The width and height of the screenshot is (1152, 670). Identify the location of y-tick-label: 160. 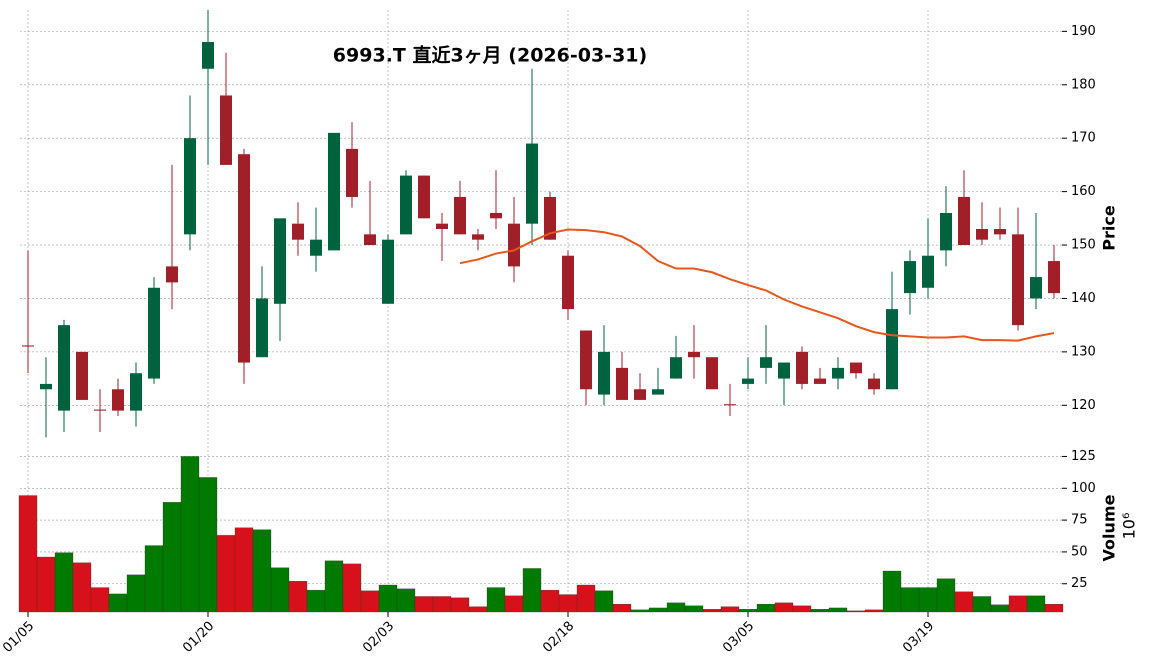
(1083, 191).